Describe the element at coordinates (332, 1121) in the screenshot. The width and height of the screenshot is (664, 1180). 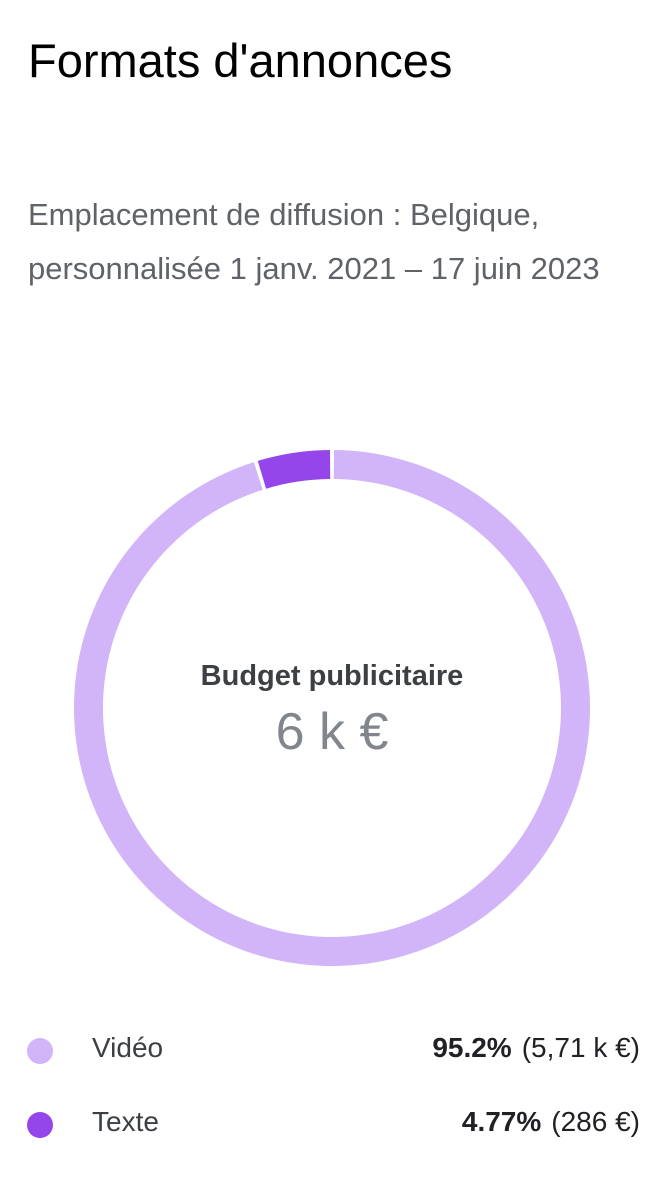
I see `legend-item-texte: Texte 4.77% (286 €)` at that location.